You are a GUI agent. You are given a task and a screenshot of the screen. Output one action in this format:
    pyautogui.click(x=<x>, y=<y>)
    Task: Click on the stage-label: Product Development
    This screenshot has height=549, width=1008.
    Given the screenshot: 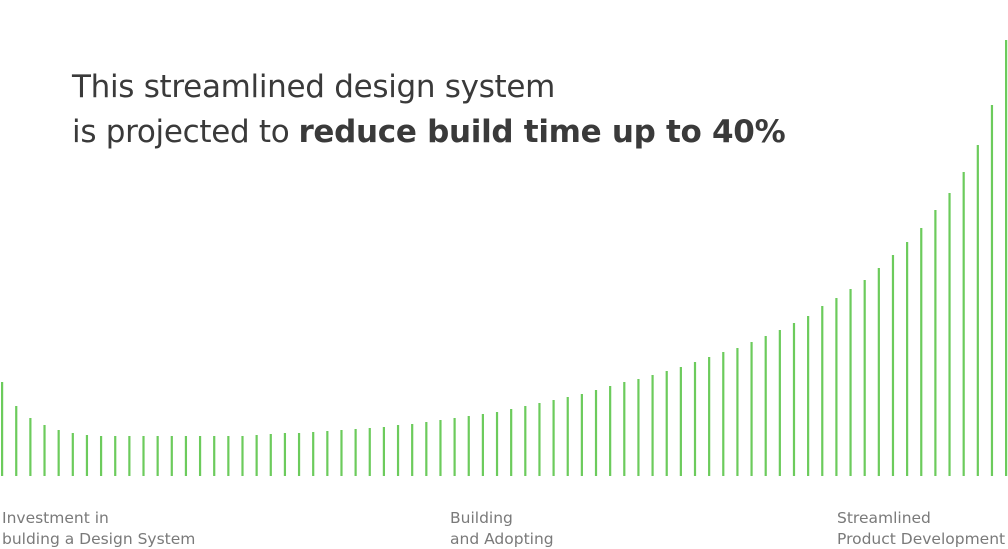 What is the action you would take?
    pyautogui.click(x=921, y=539)
    